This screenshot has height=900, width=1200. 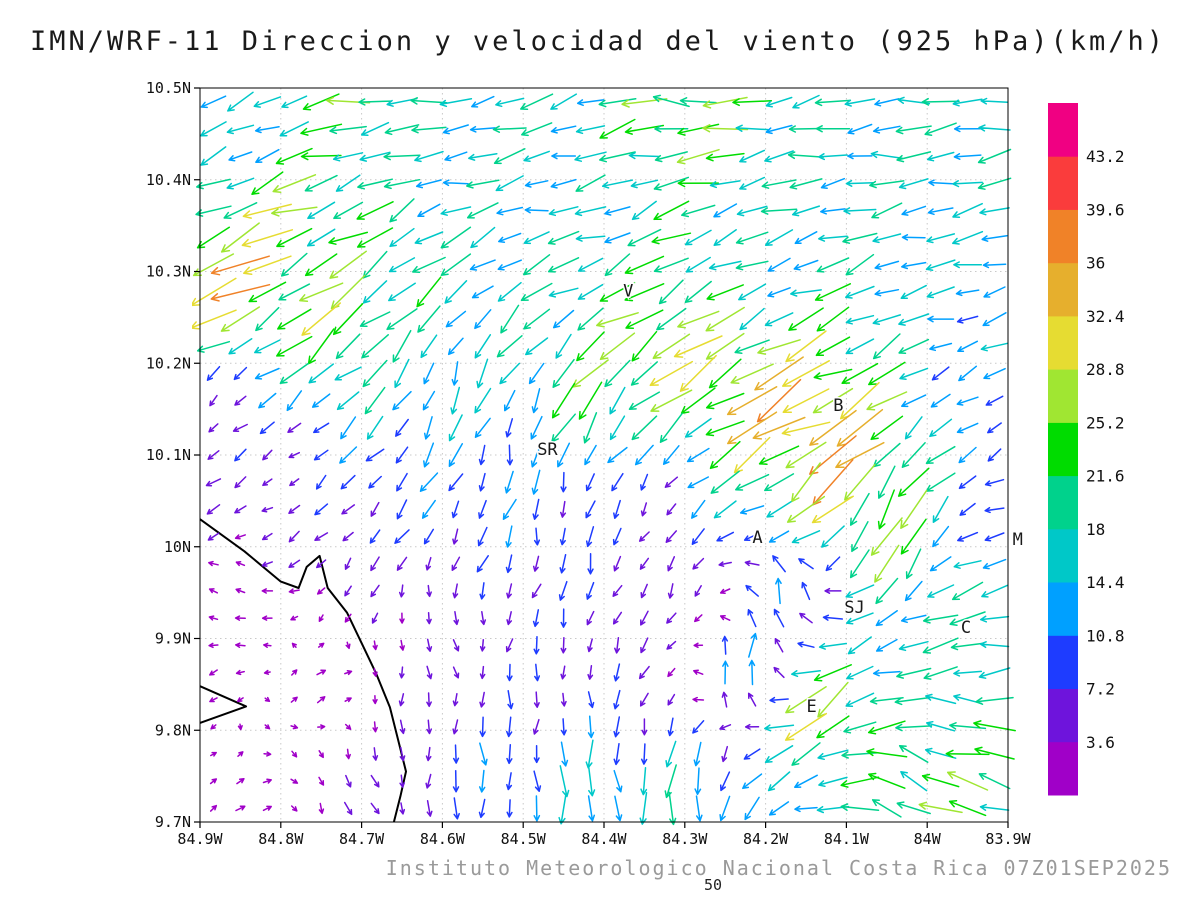 I want to click on x-tick-label: 84W, so click(x=928, y=839).